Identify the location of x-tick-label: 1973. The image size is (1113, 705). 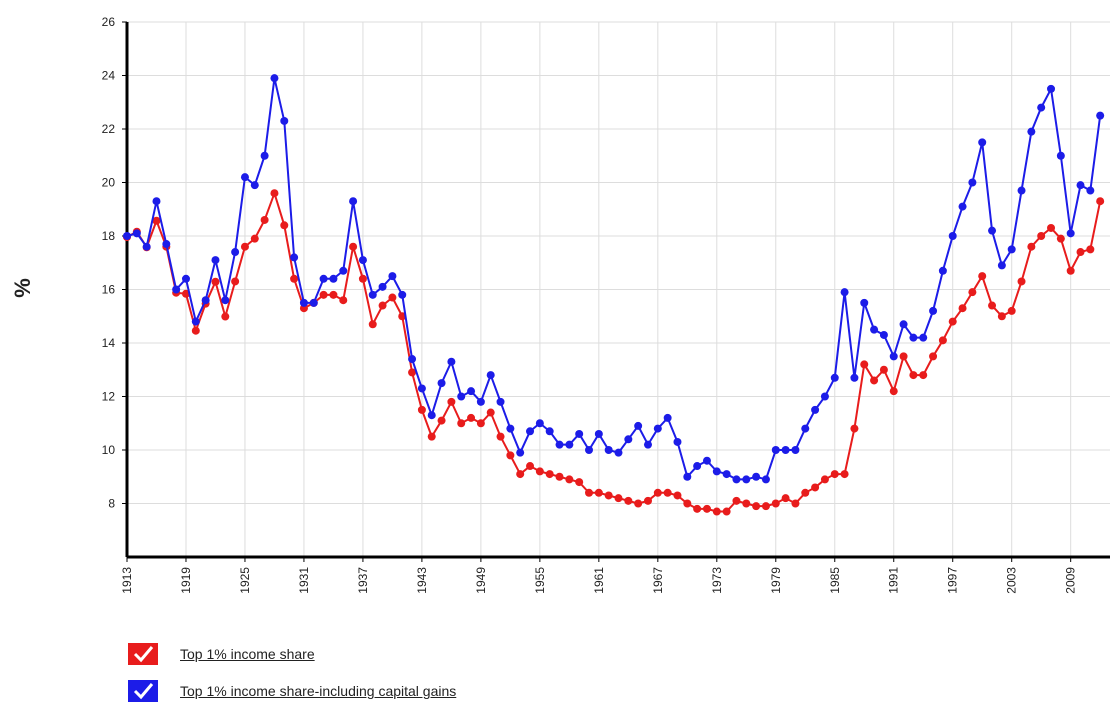
(717, 580).